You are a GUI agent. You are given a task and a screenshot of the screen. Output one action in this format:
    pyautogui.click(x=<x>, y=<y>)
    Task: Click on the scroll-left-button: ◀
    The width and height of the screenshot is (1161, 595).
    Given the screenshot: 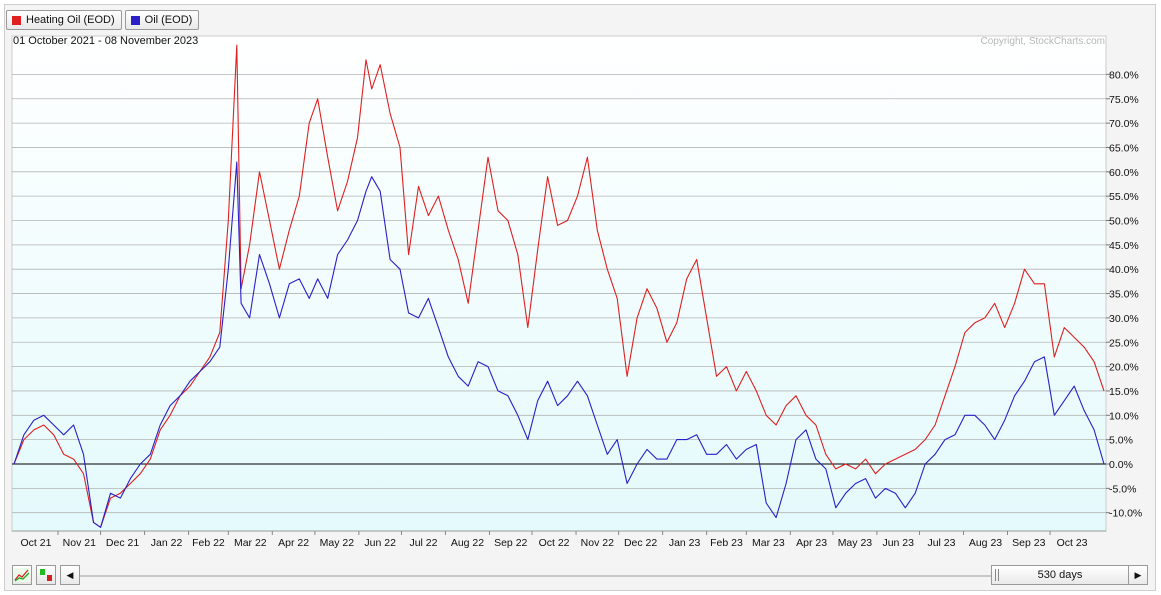 What is the action you would take?
    pyautogui.click(x=70, y=575)
    